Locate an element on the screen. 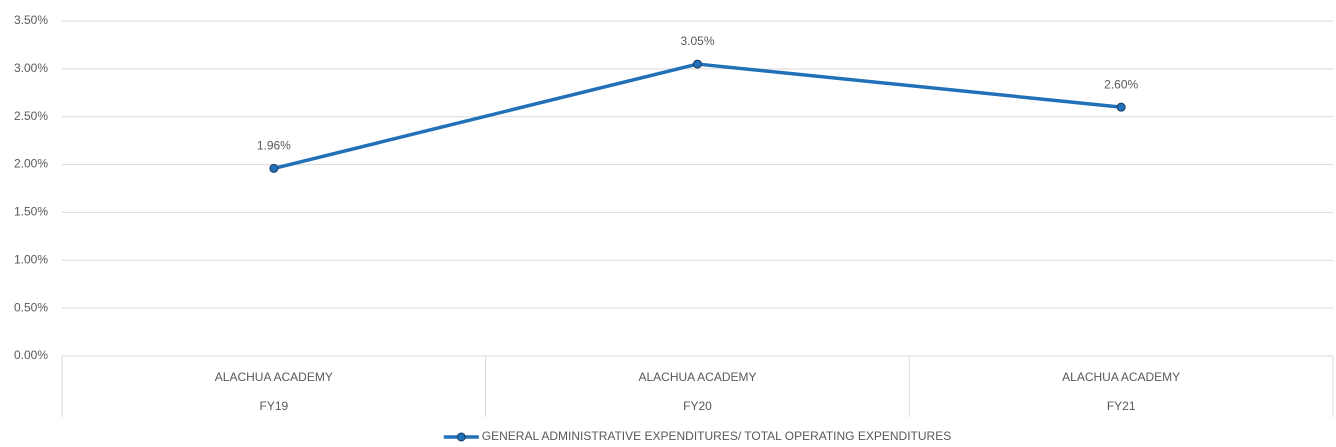 Image resolution: width=1336 pixels, height=447 pixels. data-label: 3.05% is located at coordinates (697, 41).